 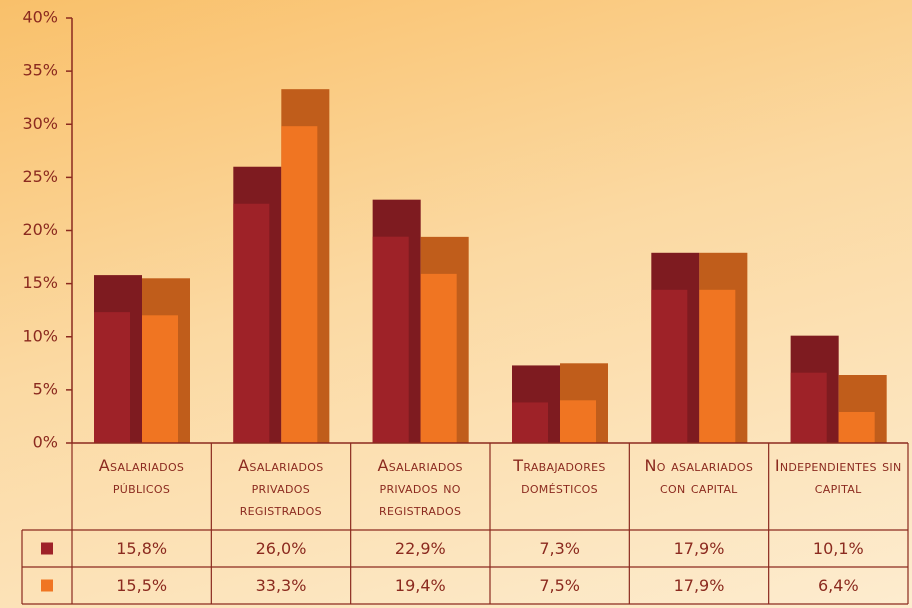 What do you see at coordinates (838, 548) in the screenshot?
I see `value-label: 10,1%` at bounding box center [838, 548].